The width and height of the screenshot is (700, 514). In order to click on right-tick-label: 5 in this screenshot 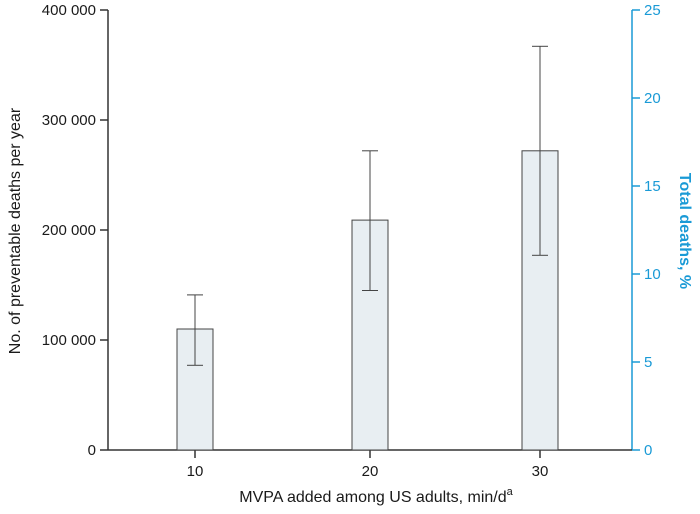, I will do `click(648, 362)`.